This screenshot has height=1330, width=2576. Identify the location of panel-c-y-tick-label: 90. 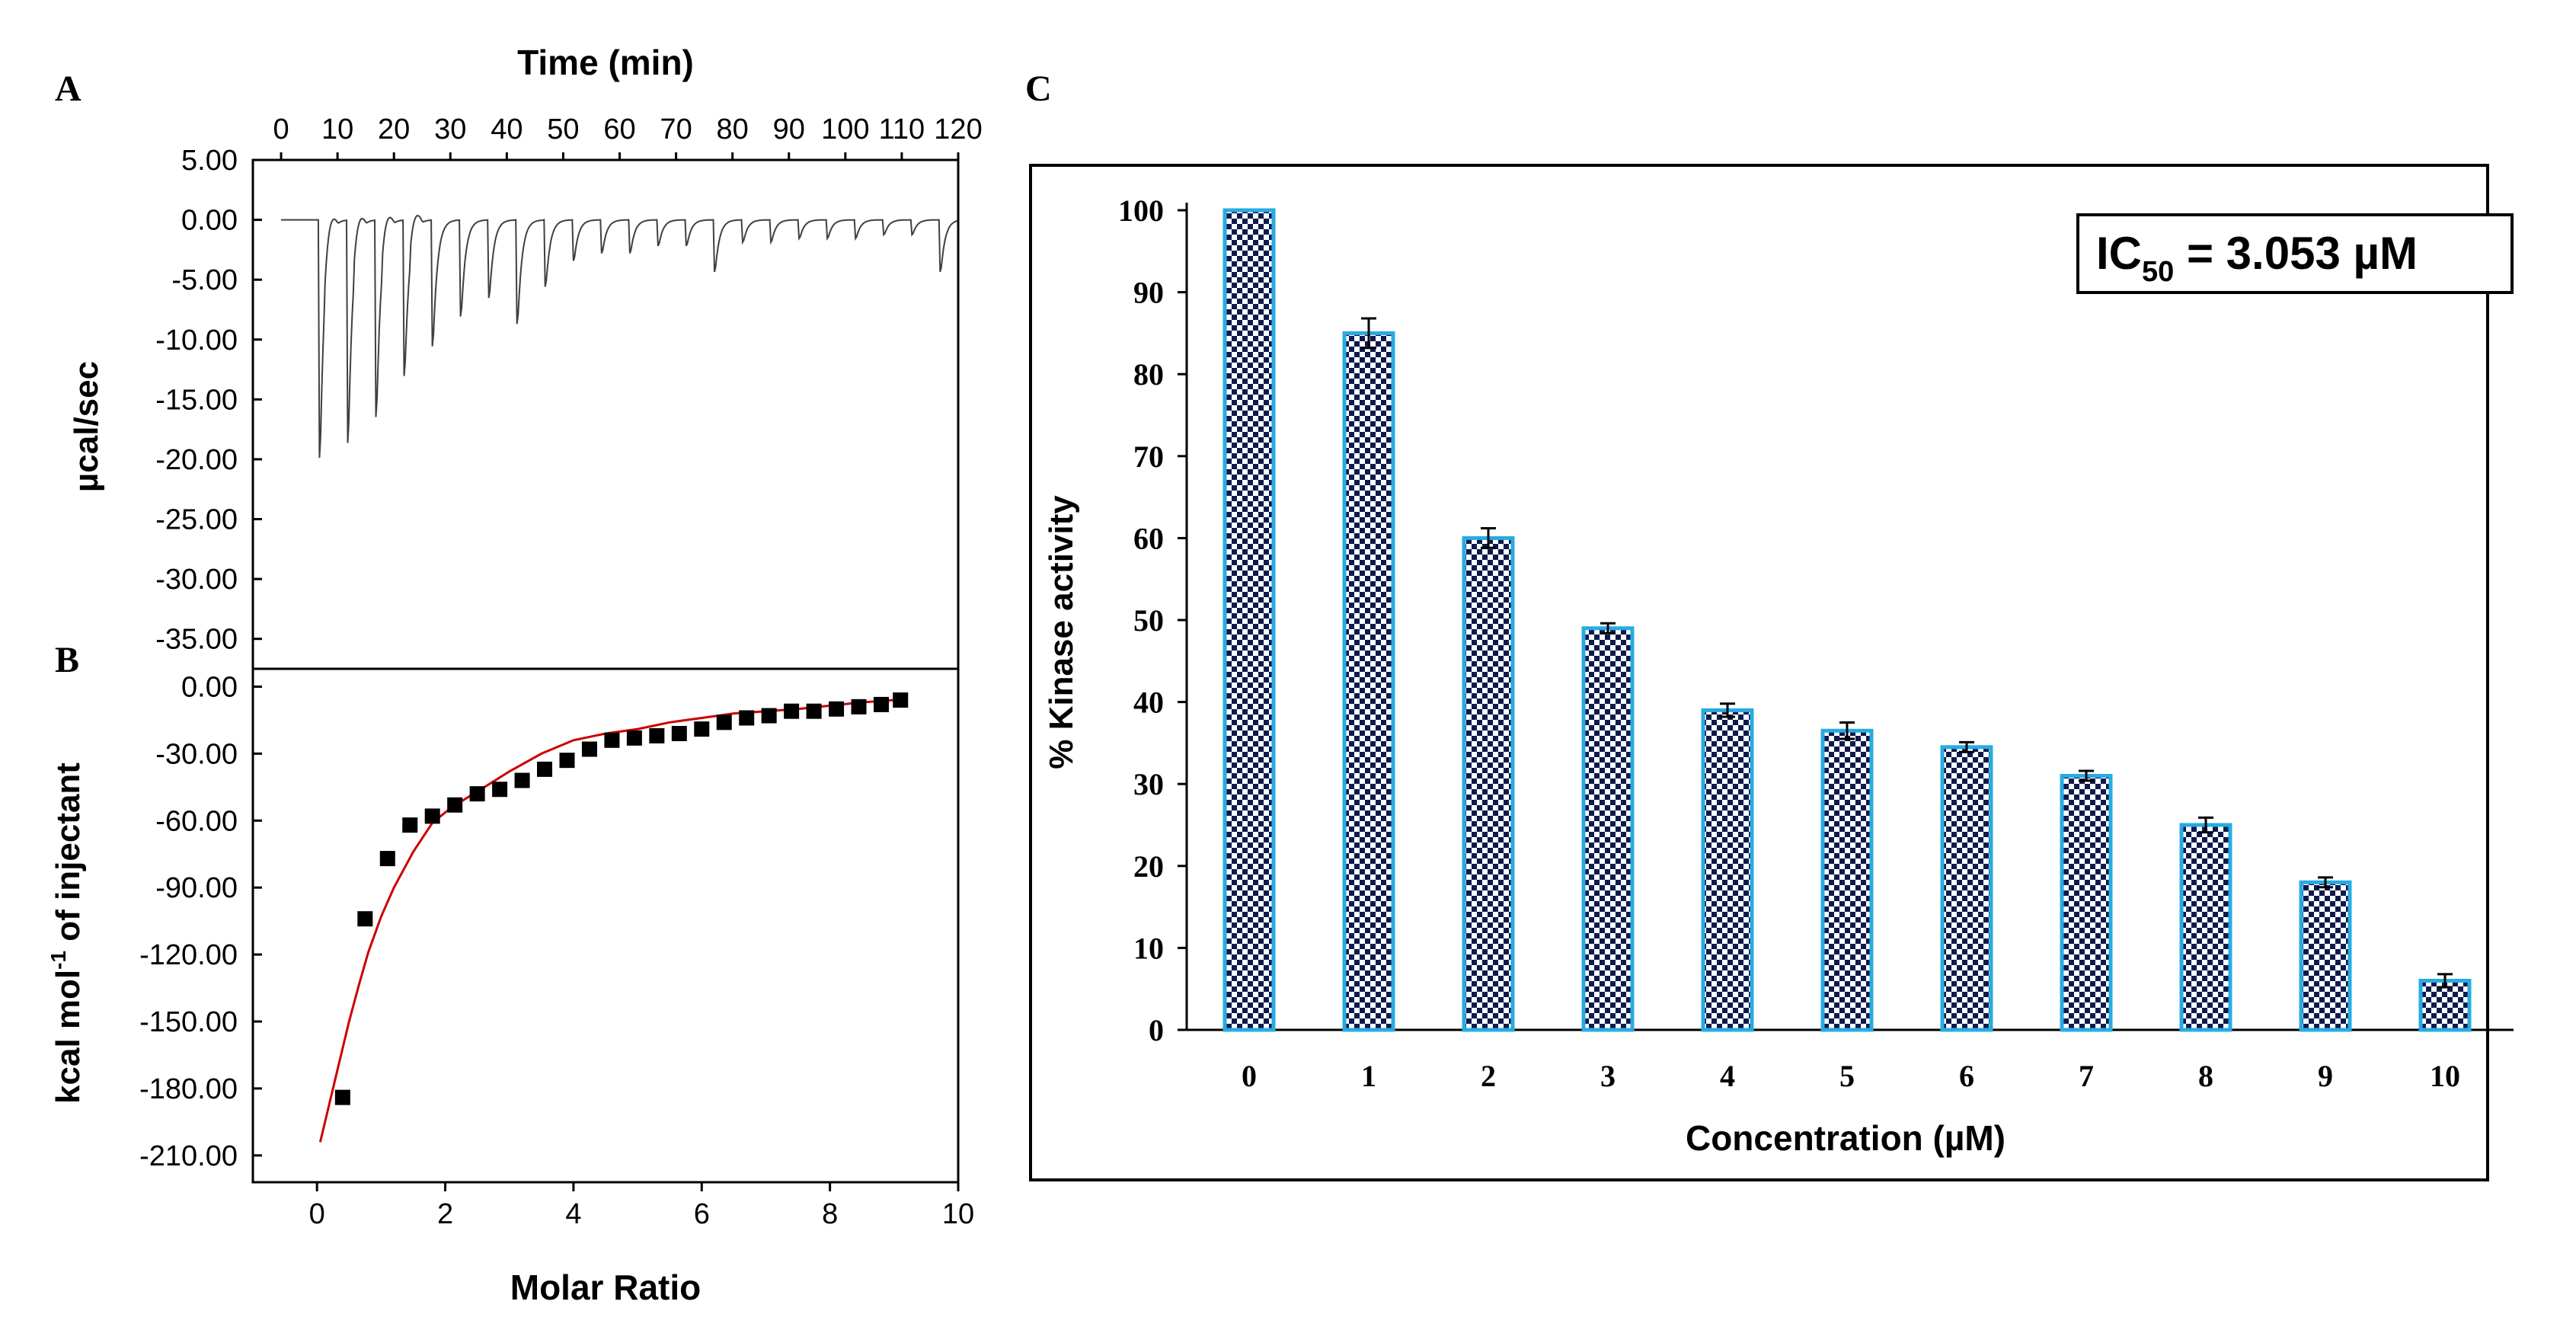
(1149, 293).